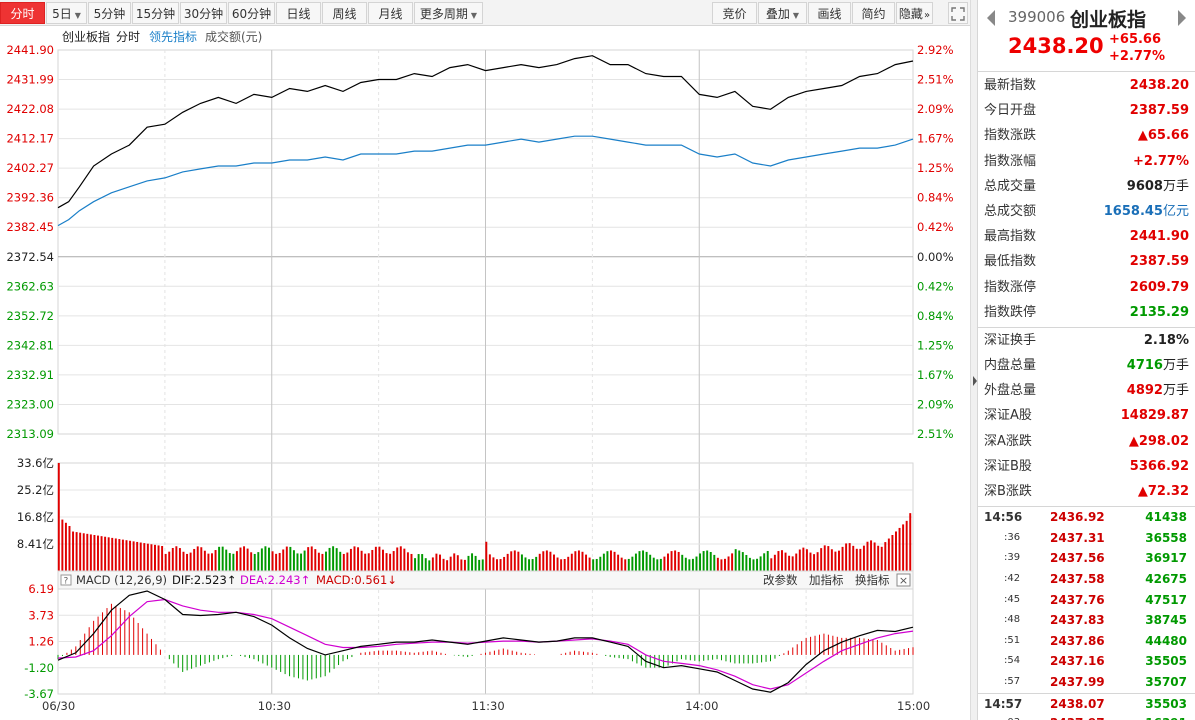  I want to click on quote-label: 深A涨跌, so click(1008, 441).